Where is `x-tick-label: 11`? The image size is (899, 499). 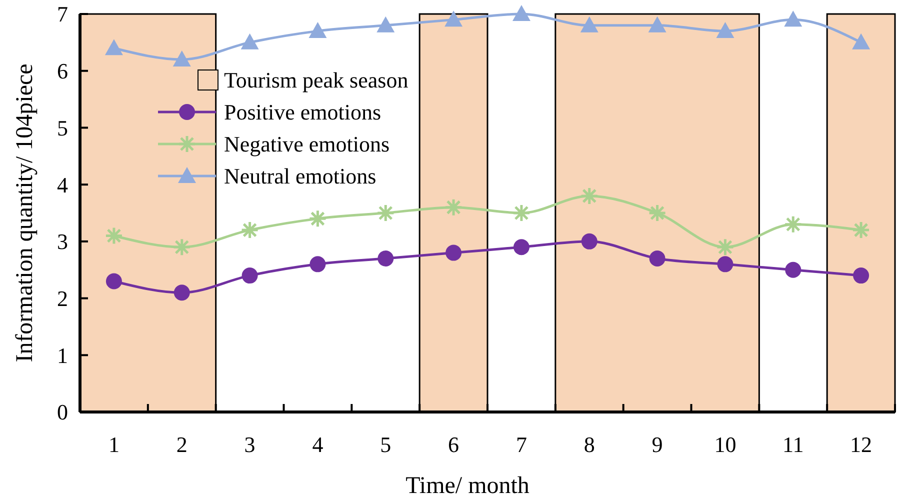 x-tick-label: 11 is located at coordinates (793, 444).